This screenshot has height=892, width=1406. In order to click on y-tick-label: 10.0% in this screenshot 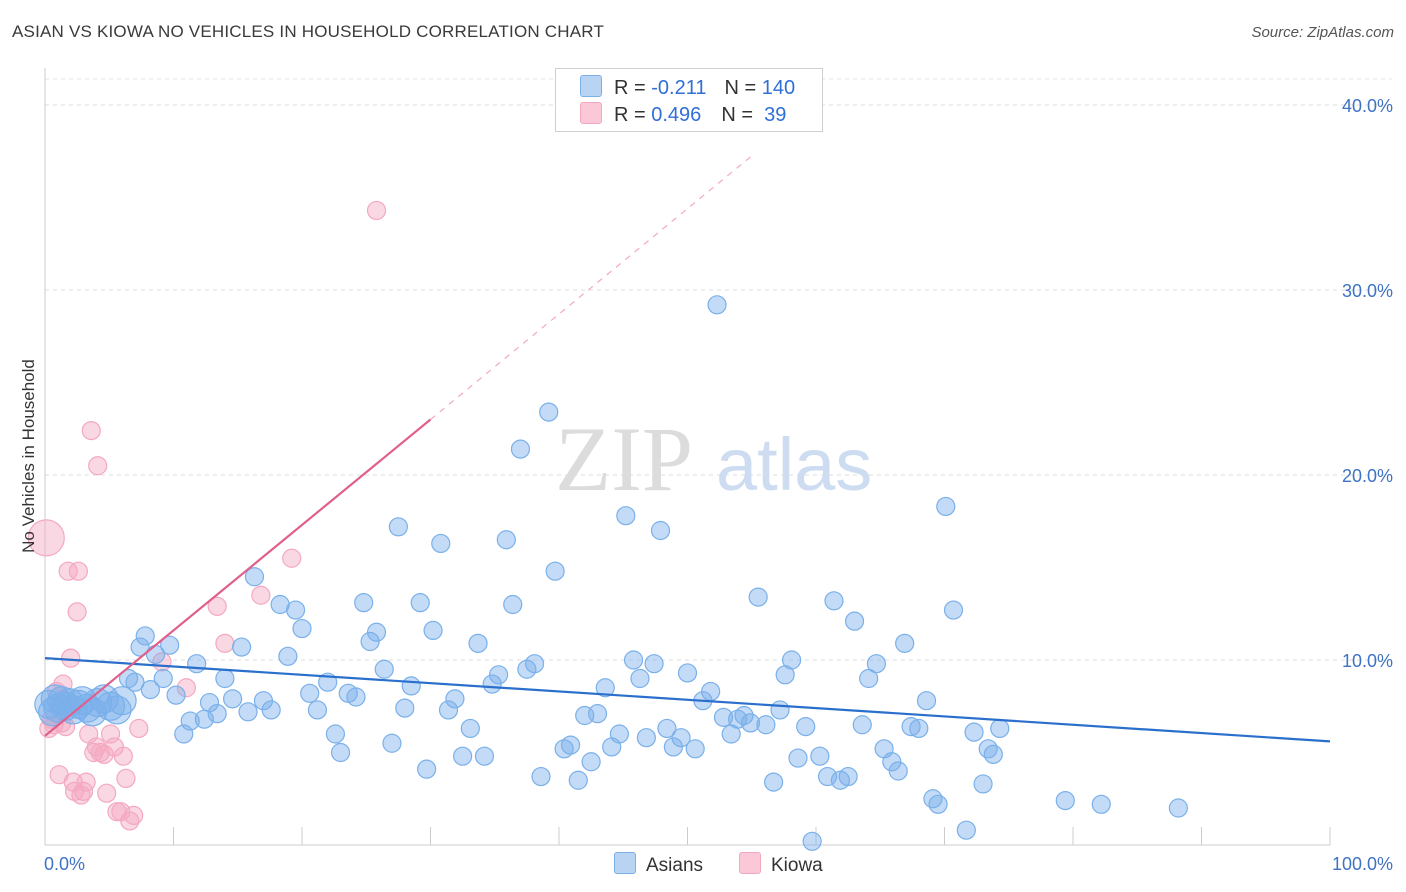, I will do `click(1367, 661)`.